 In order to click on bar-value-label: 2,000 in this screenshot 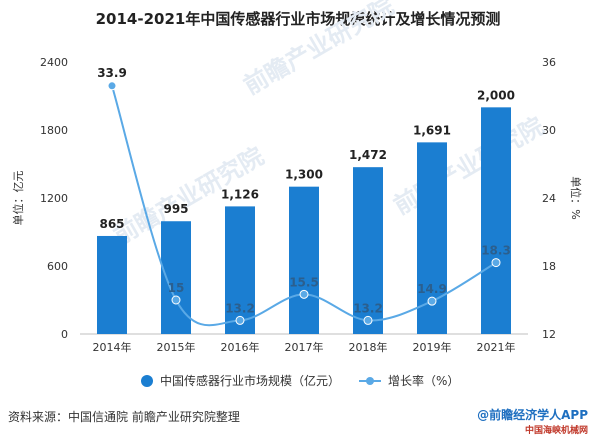, I will do `click(496, 95)`.